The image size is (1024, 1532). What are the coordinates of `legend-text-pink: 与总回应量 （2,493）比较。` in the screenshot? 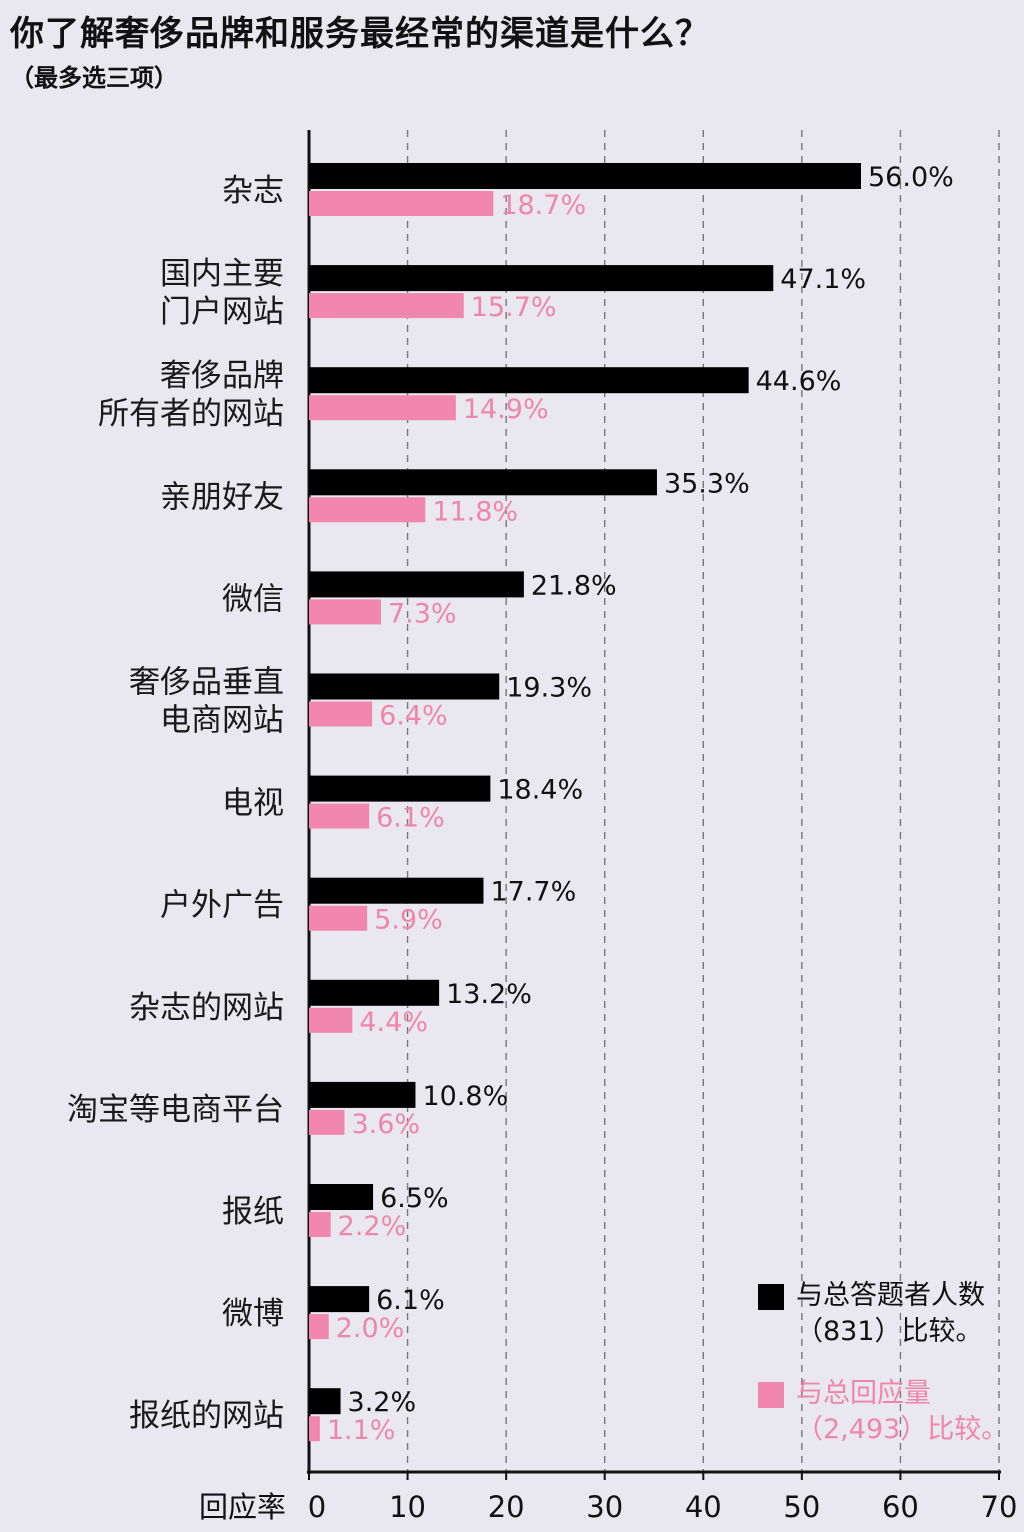 It's located at (902, 1412).